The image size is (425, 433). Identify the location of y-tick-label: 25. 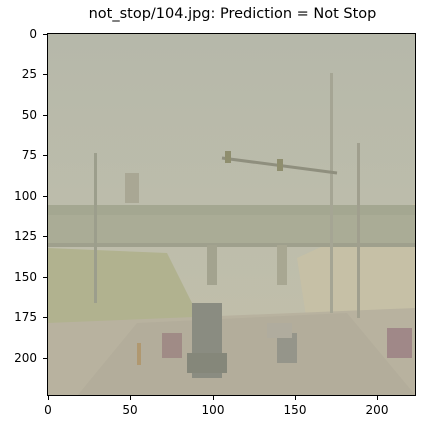
(29, 74).